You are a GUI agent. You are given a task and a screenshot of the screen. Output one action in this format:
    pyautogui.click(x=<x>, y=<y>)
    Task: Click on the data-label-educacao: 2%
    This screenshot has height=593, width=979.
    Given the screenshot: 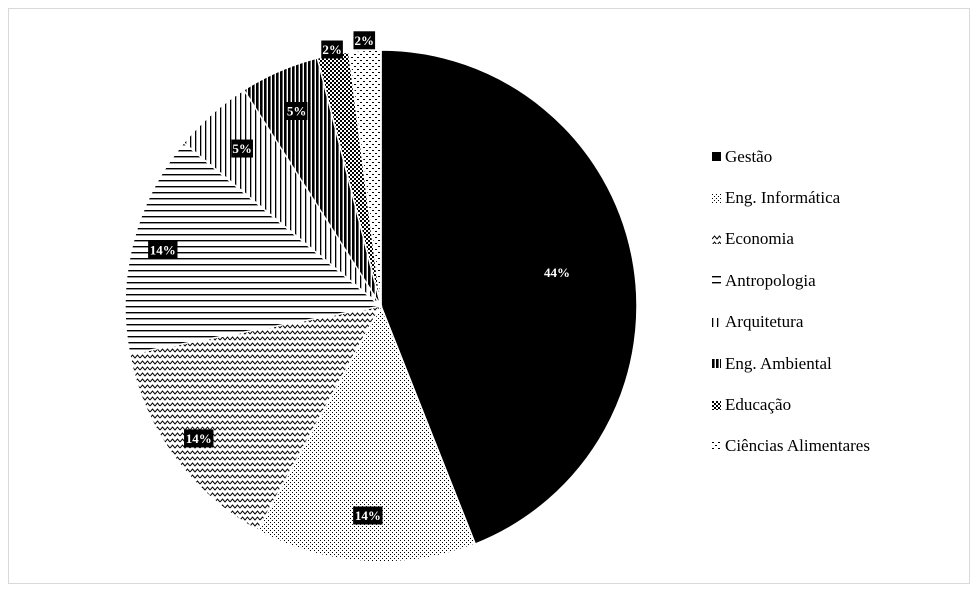 What is the action you would take?
    pyautogui.click(x=332, y=49)
    